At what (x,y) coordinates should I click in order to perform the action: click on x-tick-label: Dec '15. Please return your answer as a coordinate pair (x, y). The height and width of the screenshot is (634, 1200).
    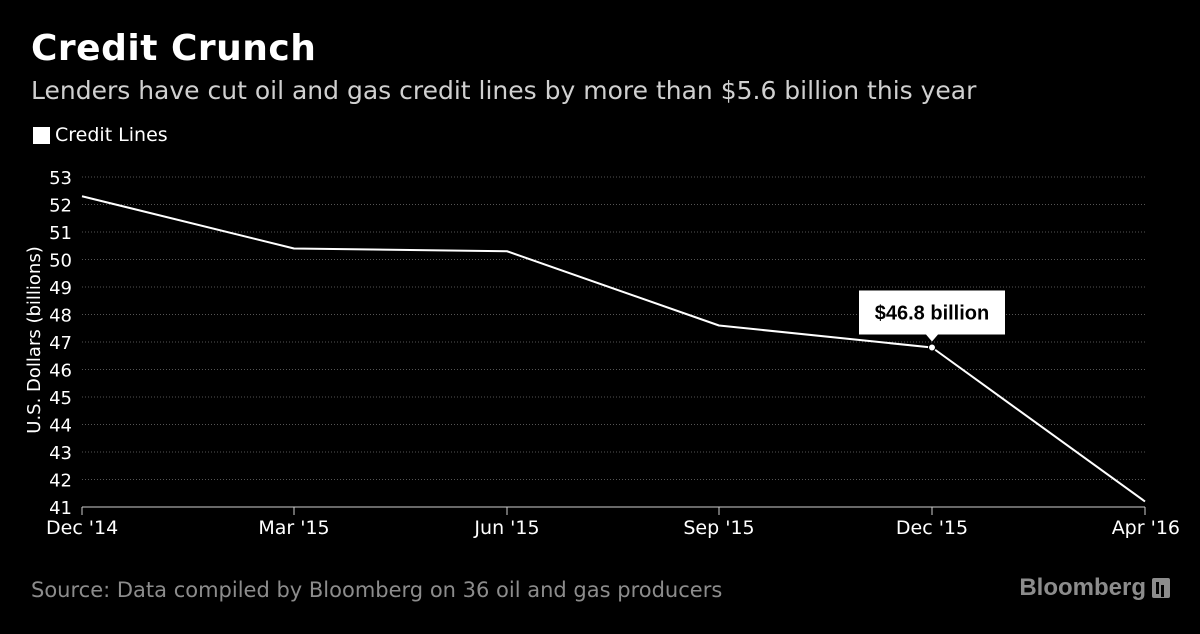
    Looking at the image, I should click on (932, 528).